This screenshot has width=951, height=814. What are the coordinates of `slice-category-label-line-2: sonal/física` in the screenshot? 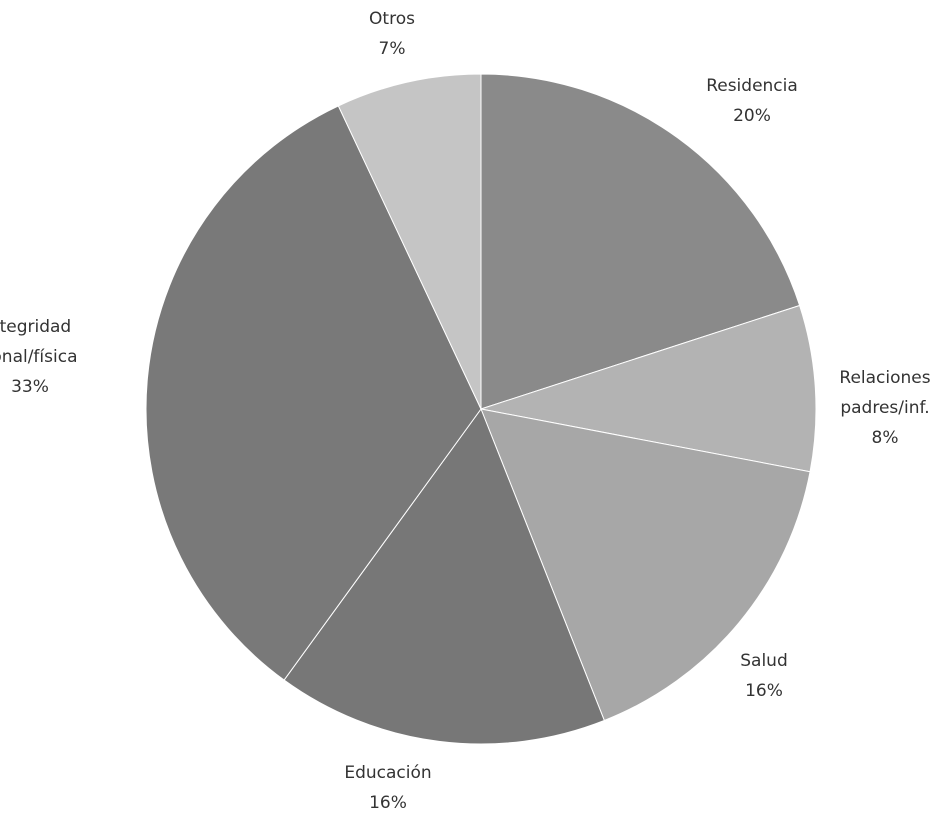 It's located at (38, 357).